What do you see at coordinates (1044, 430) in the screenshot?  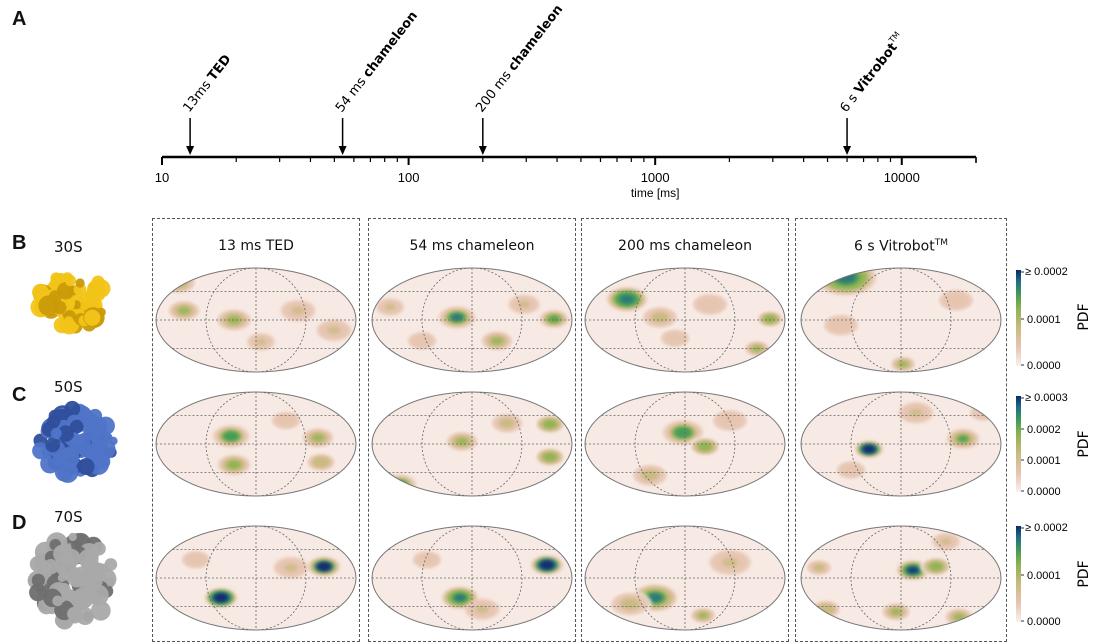 I see `colorbar-2-mid: 0.0002` at bounding box center [1044, 430].